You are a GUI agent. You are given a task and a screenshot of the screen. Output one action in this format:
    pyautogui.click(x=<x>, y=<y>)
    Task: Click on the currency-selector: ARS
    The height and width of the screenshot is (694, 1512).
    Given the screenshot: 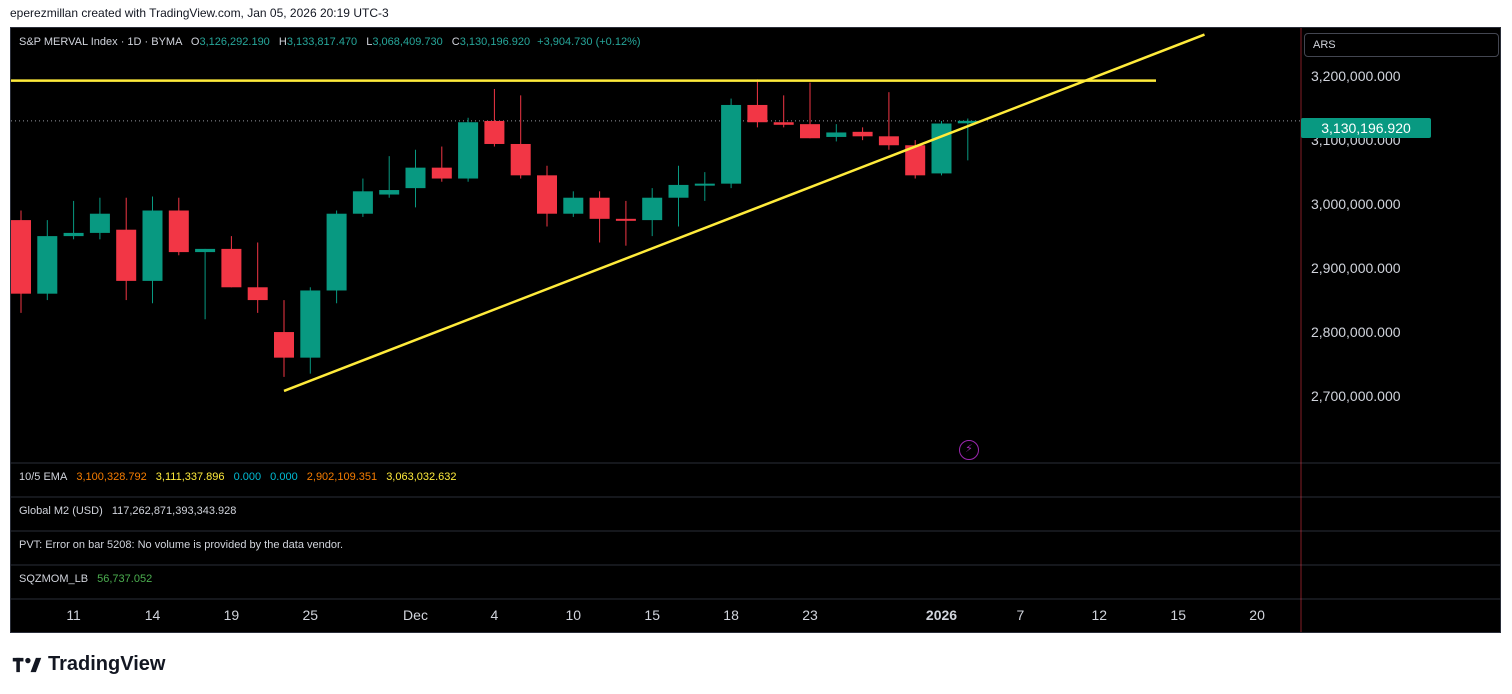 What is the action you would take?
    pyautogui.click(x=1401, y=45)
    